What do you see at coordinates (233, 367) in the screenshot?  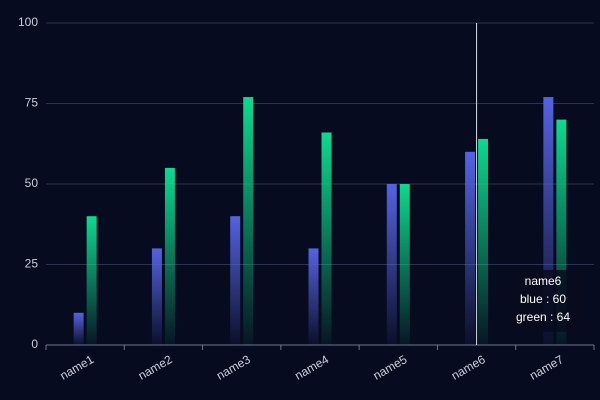 I see `x-tick-label: name3` at bounding box center [233, 367].